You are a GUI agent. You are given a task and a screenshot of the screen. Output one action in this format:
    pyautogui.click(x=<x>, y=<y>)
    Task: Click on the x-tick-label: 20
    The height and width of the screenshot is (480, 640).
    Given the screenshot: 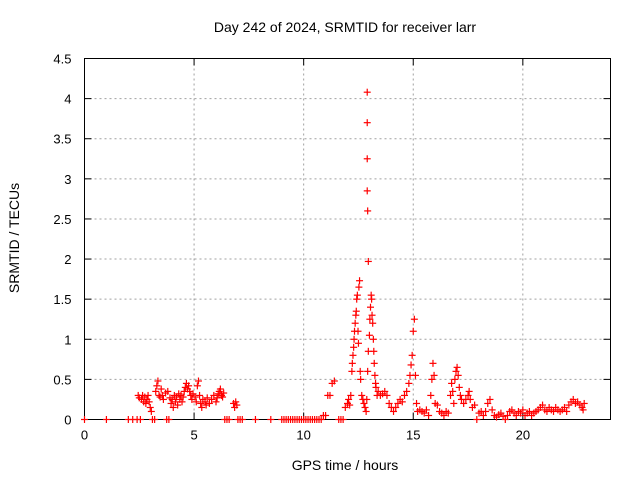 What is the action you would take?
    pyautogui.click(x=523, y=435)
    